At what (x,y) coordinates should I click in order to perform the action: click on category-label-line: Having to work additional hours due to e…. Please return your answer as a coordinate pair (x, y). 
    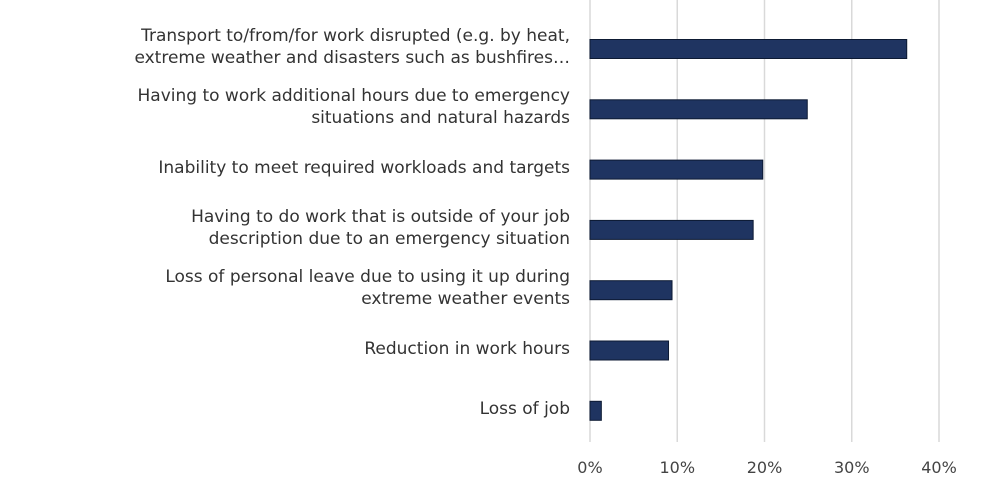
    Looking at the image, I should click on (354, 96).